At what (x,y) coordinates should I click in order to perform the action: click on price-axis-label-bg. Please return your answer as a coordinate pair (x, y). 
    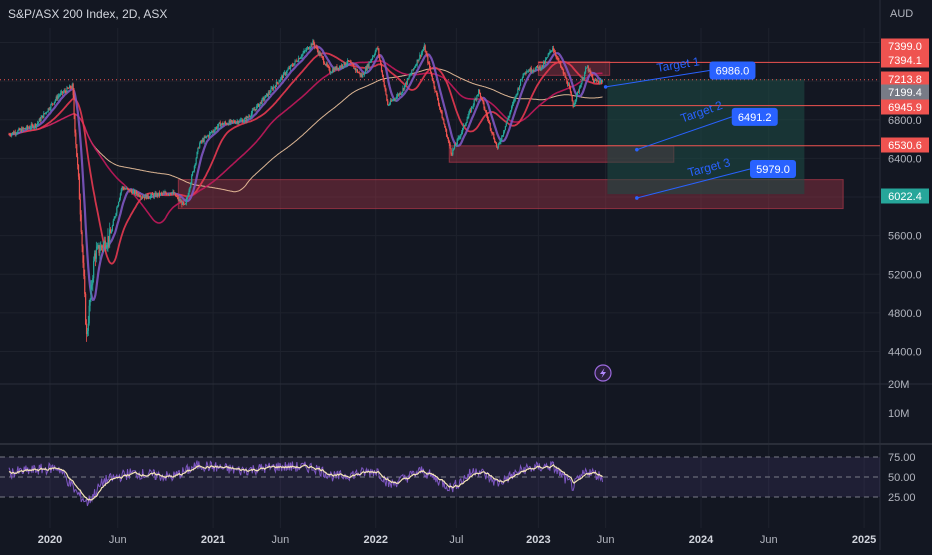
    Looking at the image, I should click on (905, 79).